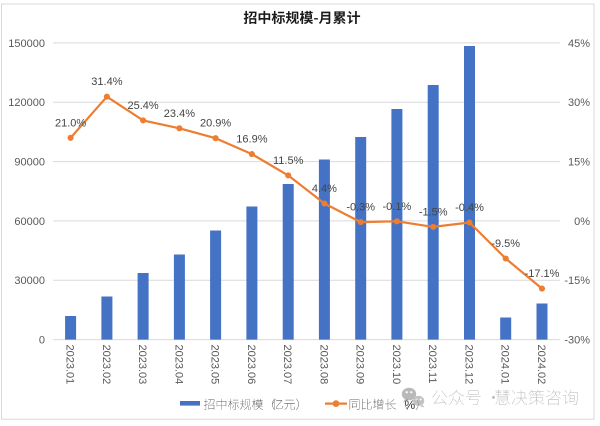 This screenshot has height=426, width=600. I want to click on svg-text: 2023.06, so click(251, 365).